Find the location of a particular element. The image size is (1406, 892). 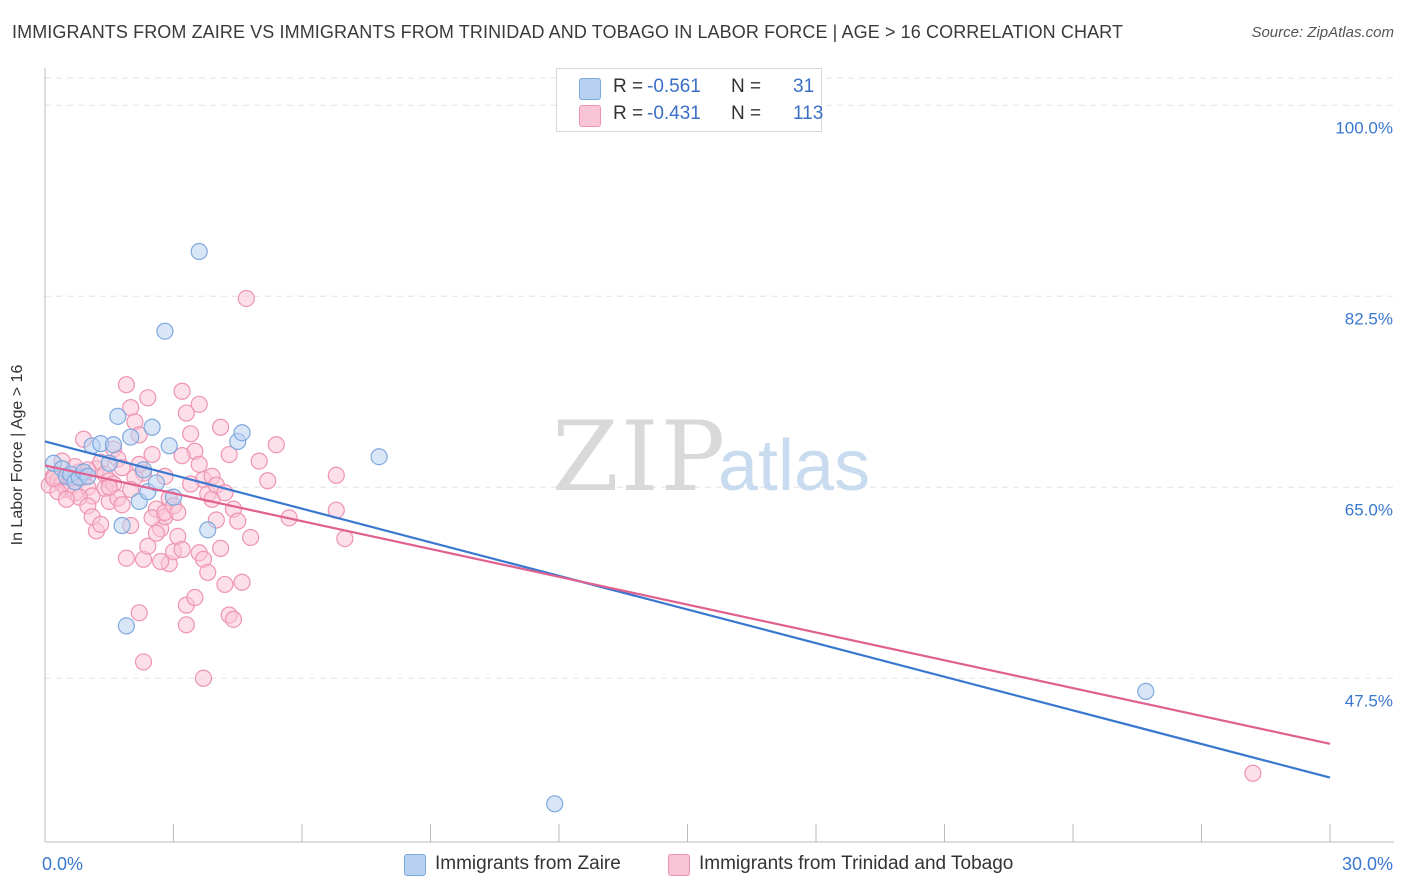

watermark: ZIP atlas is located at coordinates (711, 457).